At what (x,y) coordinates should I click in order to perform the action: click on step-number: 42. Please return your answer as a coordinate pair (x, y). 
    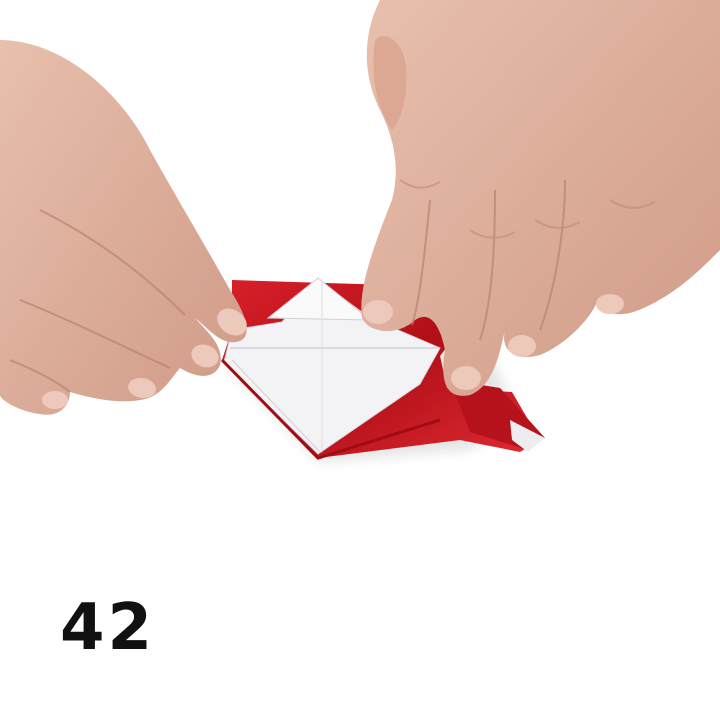
    Looking at the image, I should click on (108, 628).